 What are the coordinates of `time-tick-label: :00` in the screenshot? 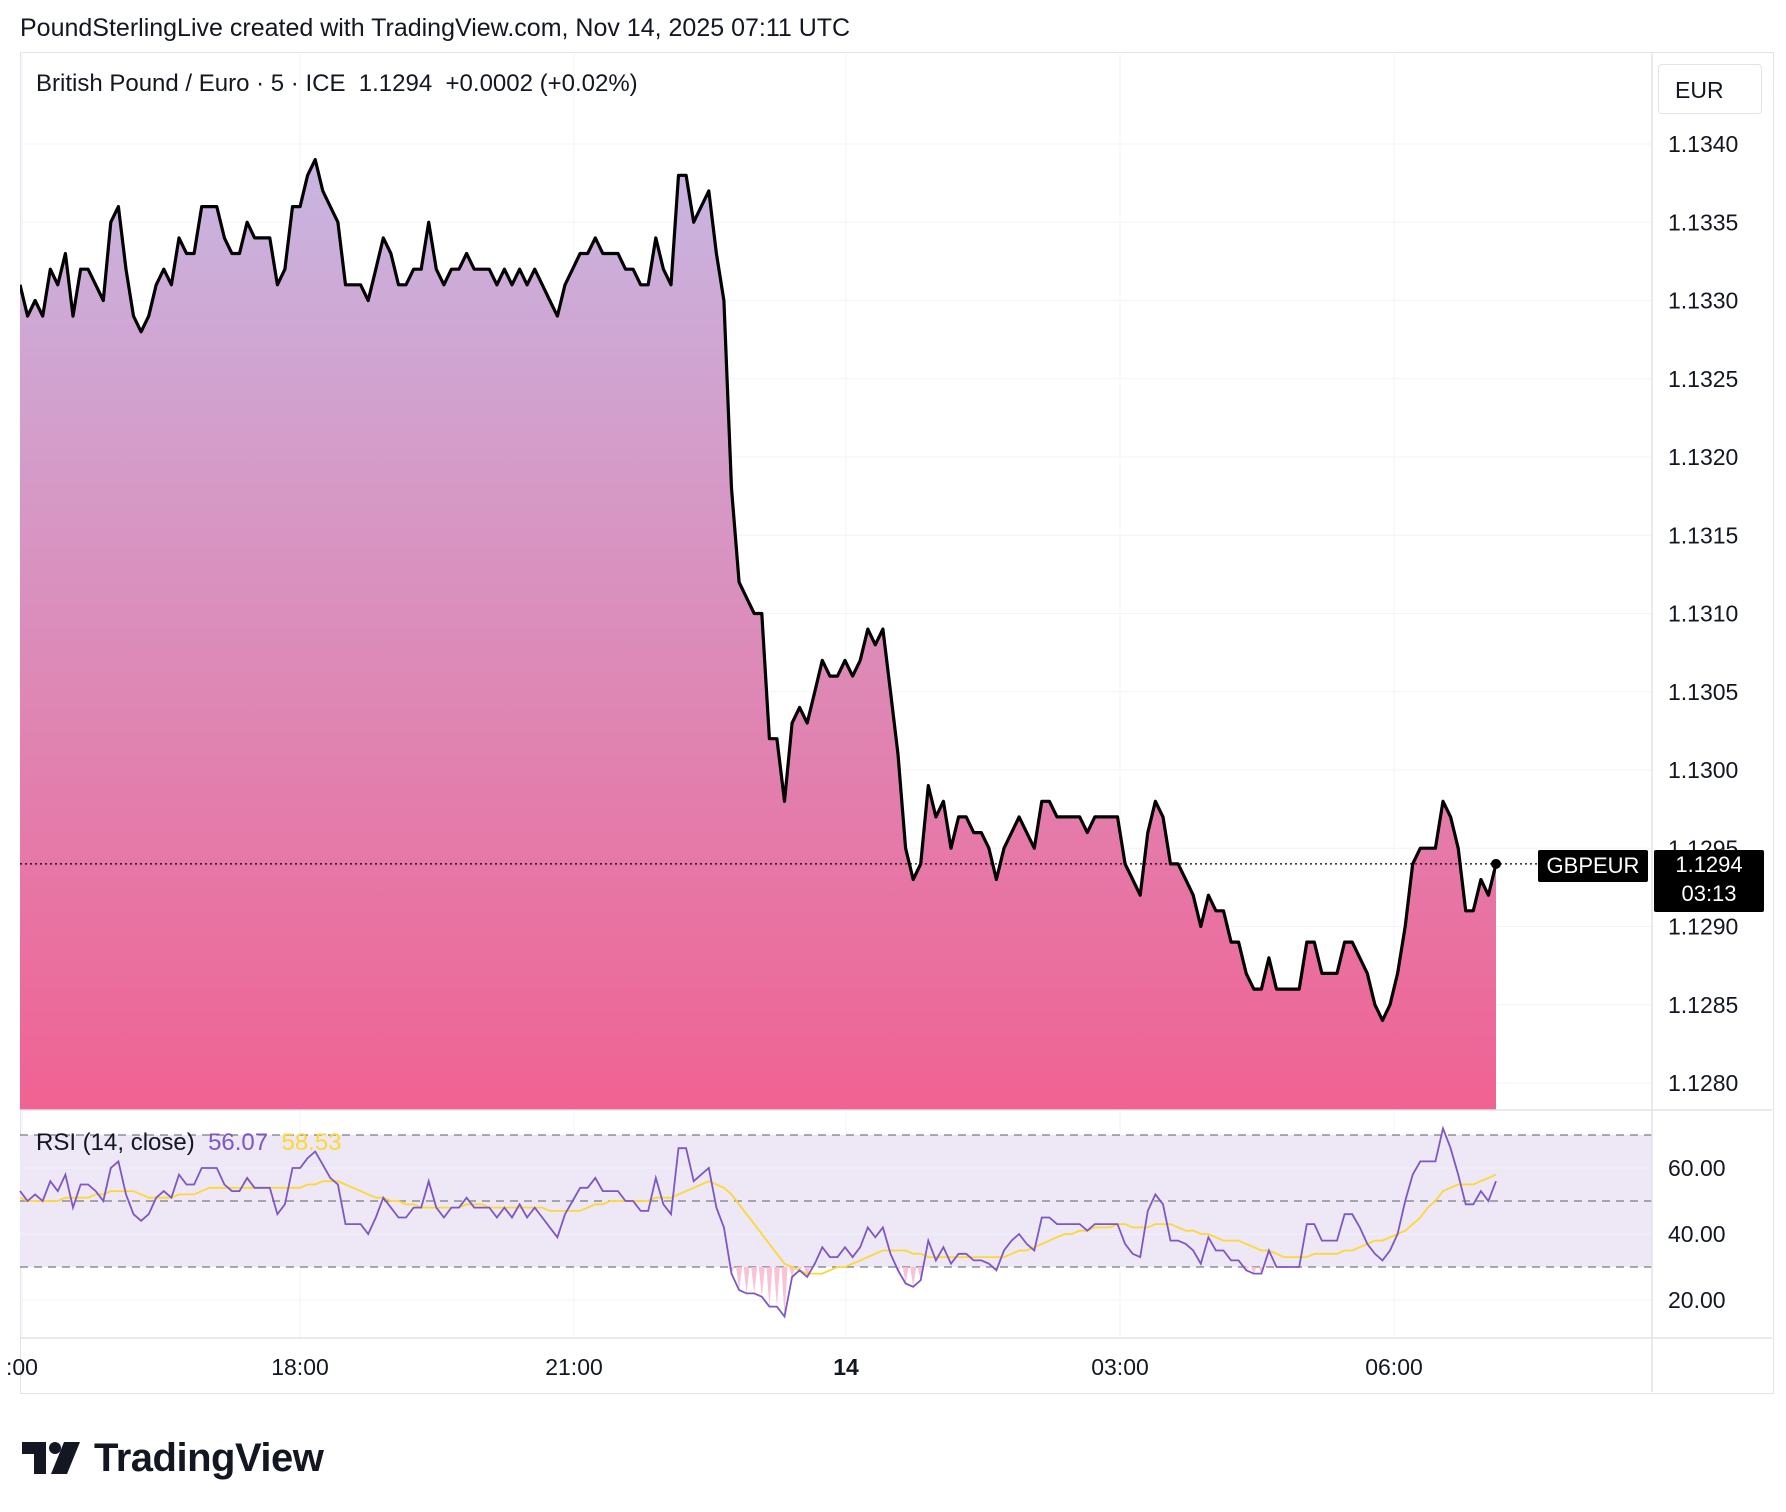 It's located at (22, 1367).